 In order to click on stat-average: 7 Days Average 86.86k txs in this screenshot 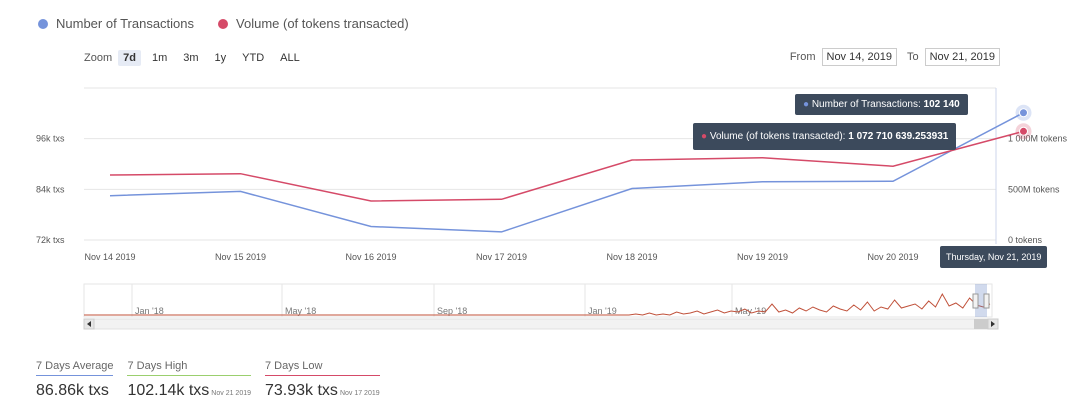, I will do `click(75, 380)`.